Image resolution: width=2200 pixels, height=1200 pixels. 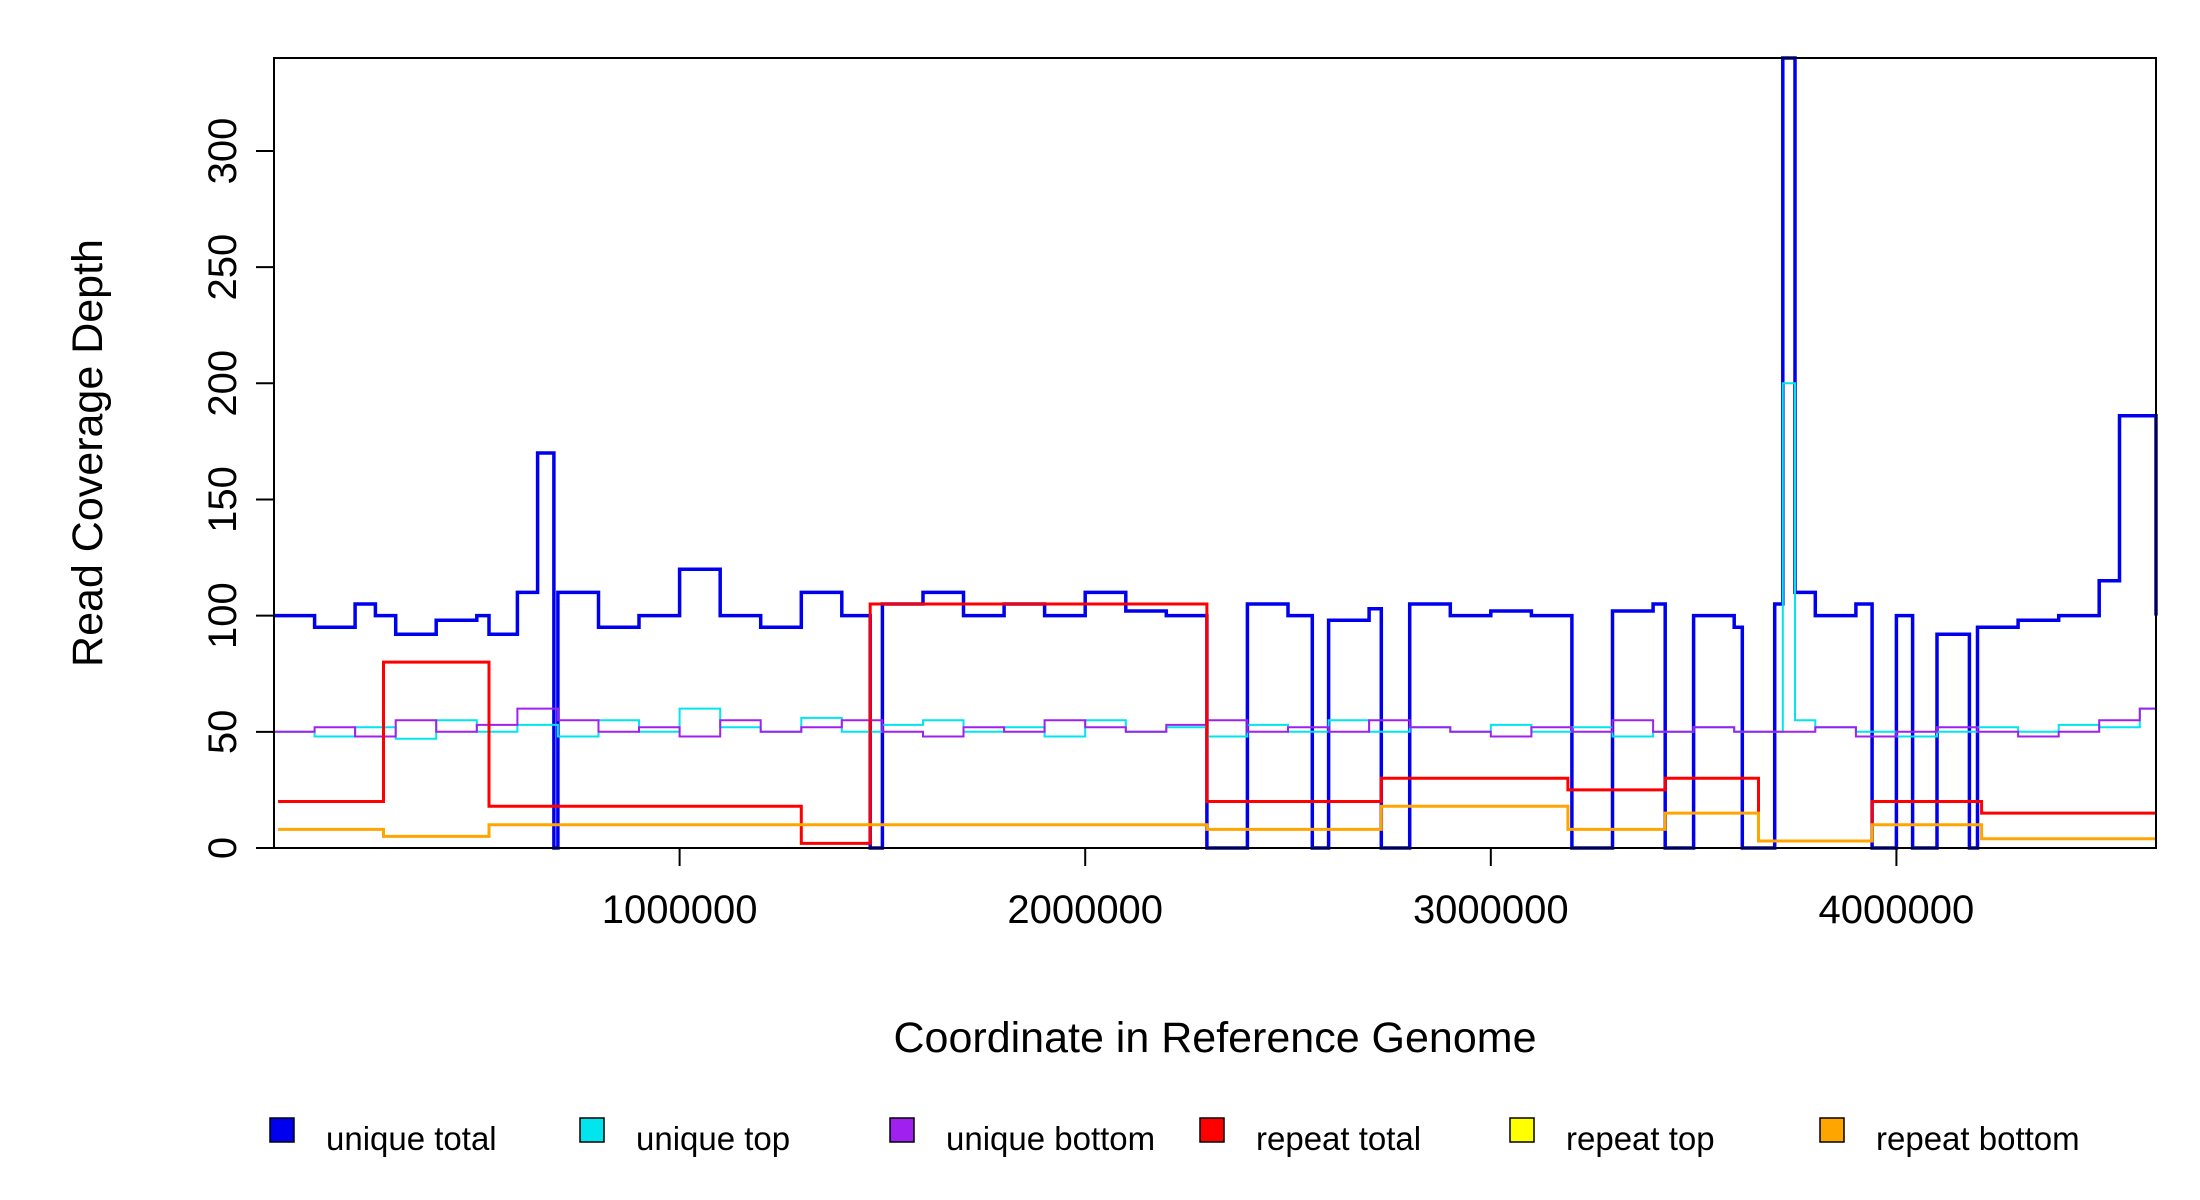 I want to click on y-tick-label: 50, so click(x=223, y=732).